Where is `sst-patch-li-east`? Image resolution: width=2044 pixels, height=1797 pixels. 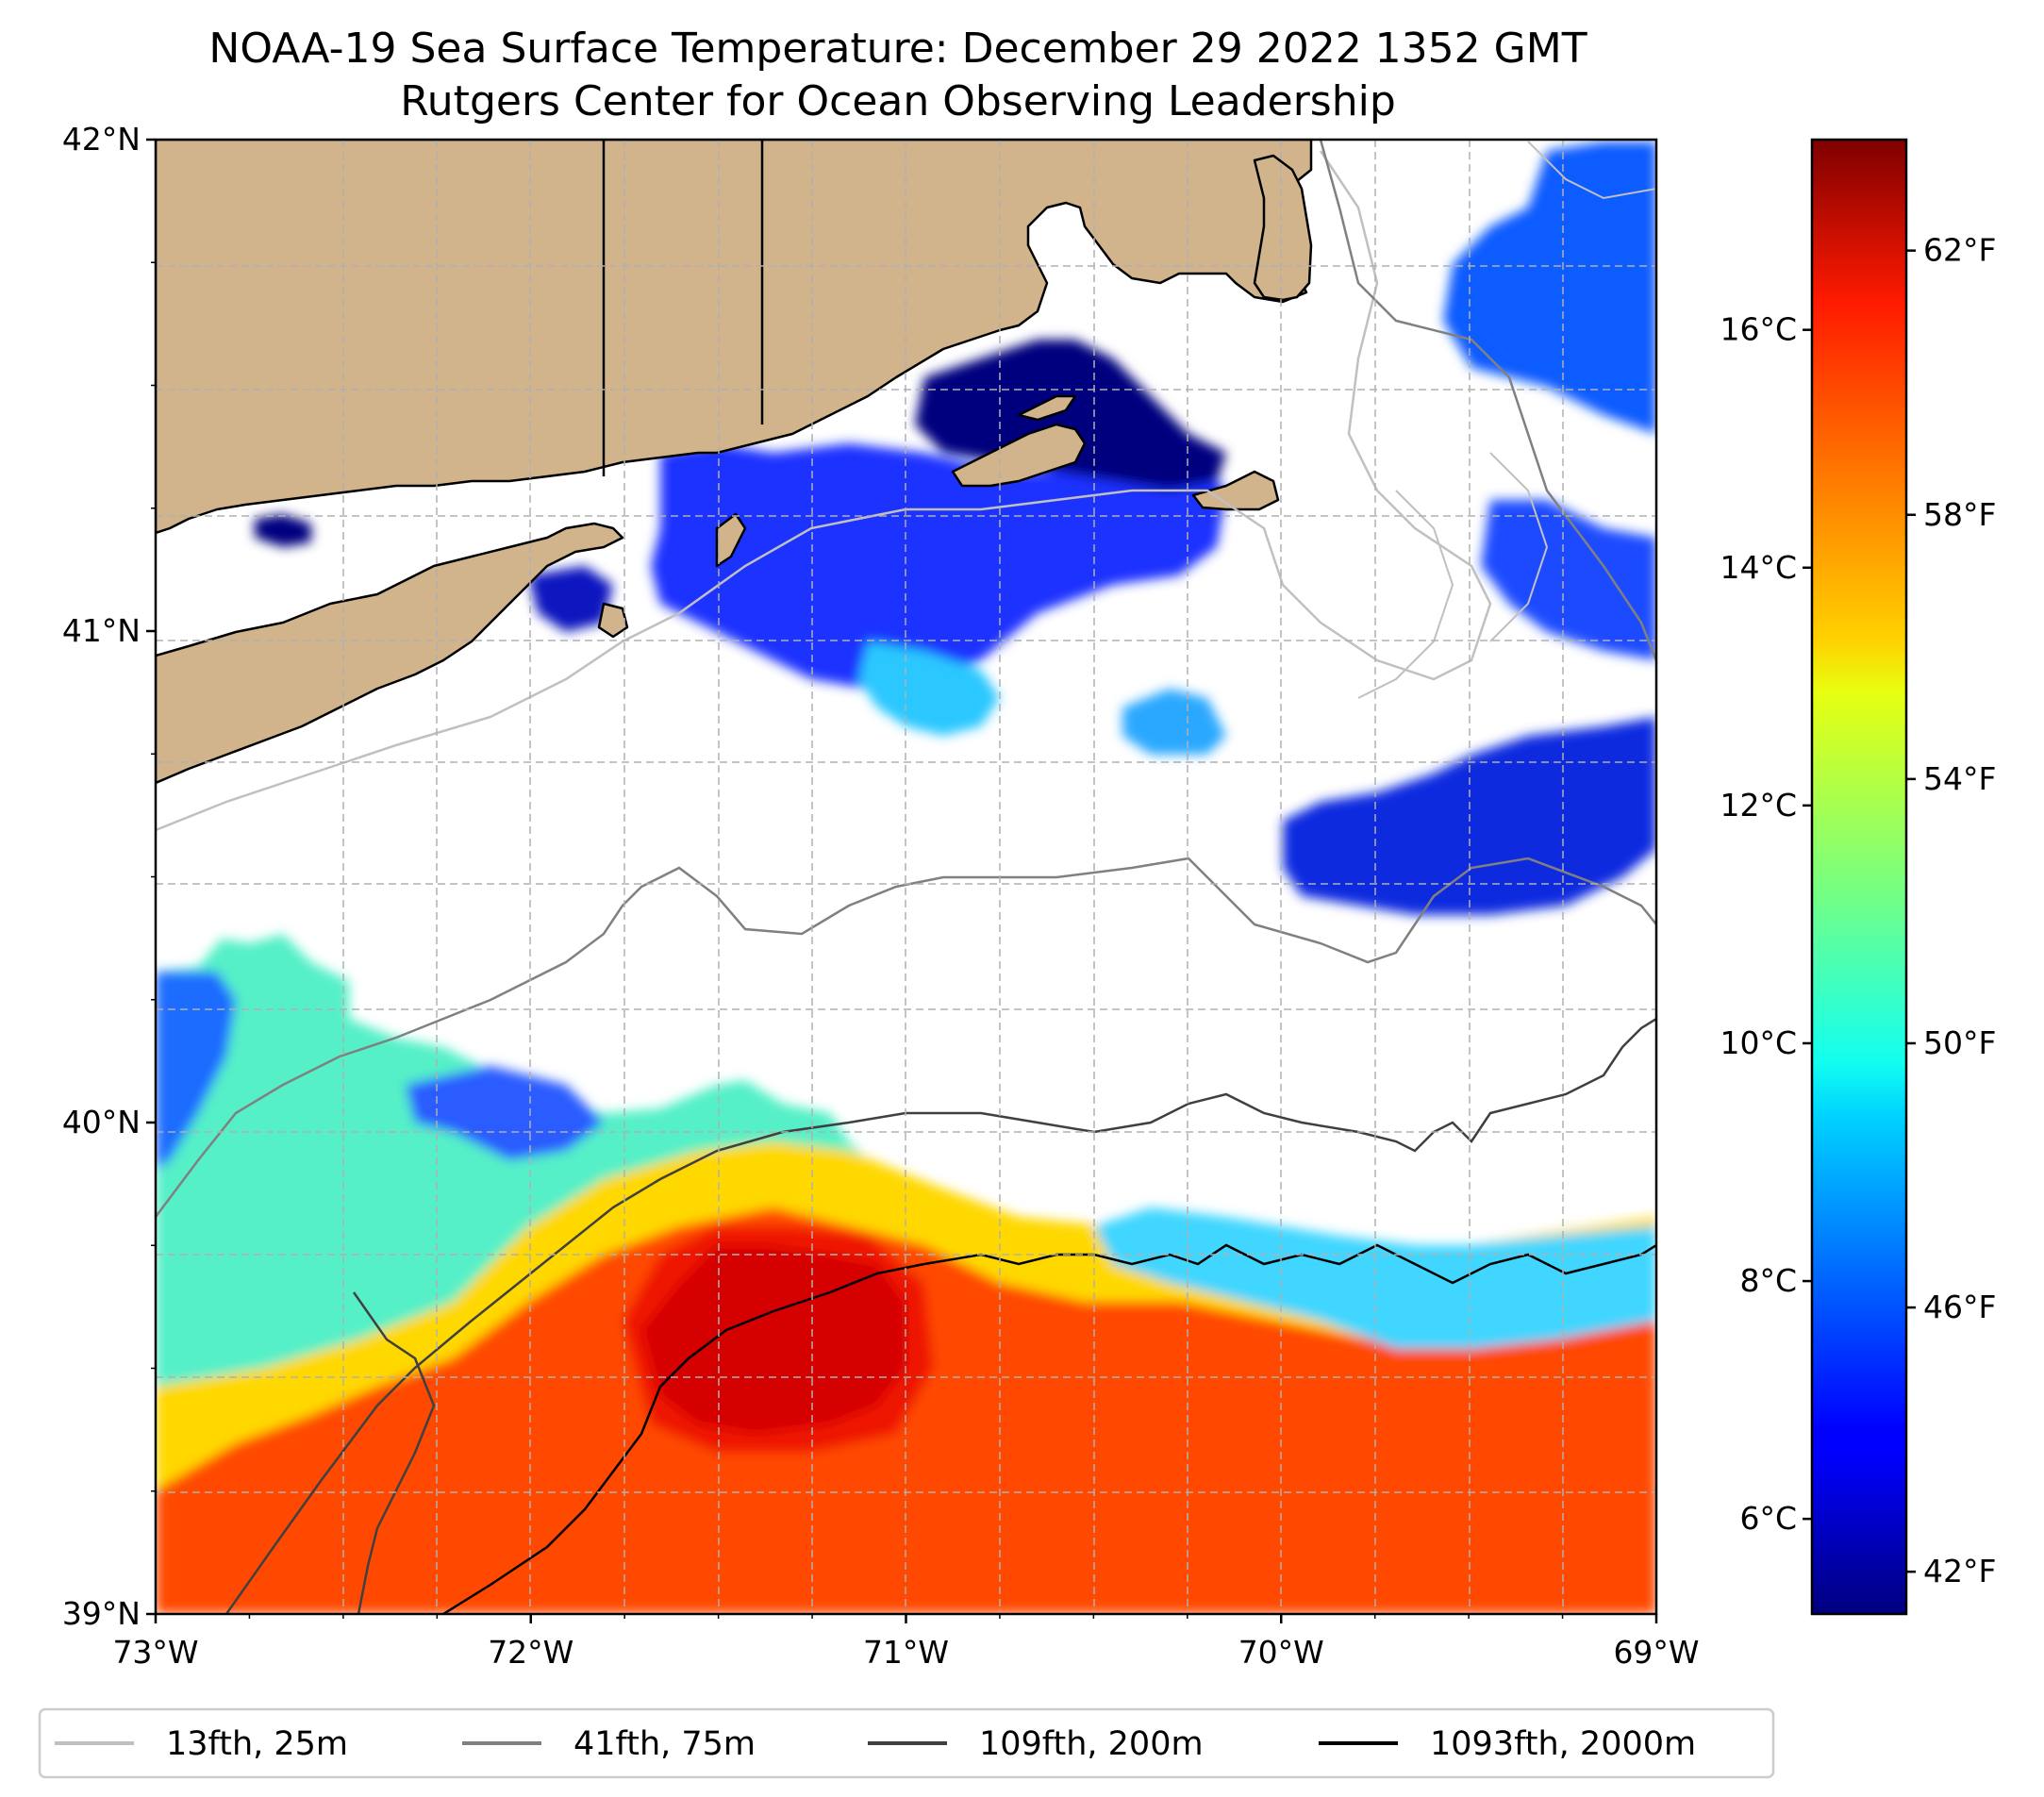
sst-patch-li-east is located at coordinates (571, 599).